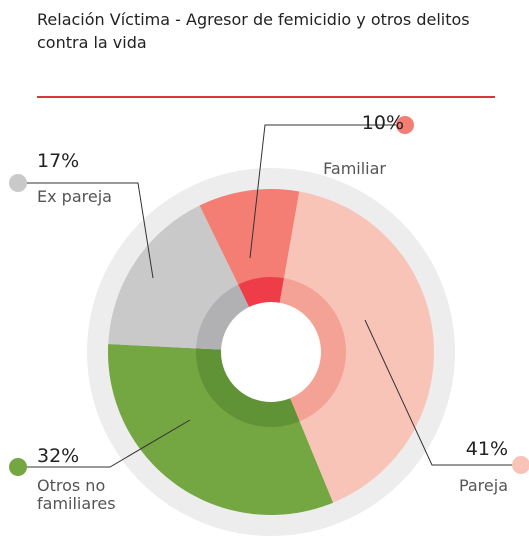 This screenshot has height=542, width=529. I want to click on value-label: 41%, so click(486, 449).